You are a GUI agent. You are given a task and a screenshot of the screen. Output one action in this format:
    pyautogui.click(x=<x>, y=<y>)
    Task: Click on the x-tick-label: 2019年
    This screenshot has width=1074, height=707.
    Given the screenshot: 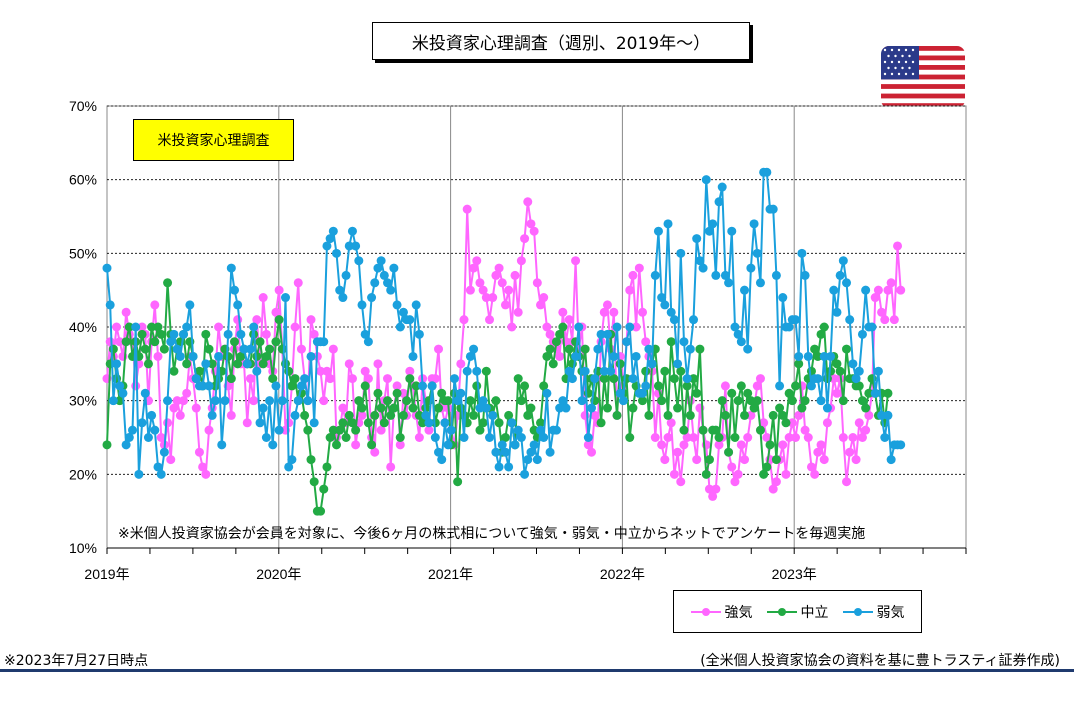 What is the action you would take?
    pyautogui.click(x=106, y=574)
    